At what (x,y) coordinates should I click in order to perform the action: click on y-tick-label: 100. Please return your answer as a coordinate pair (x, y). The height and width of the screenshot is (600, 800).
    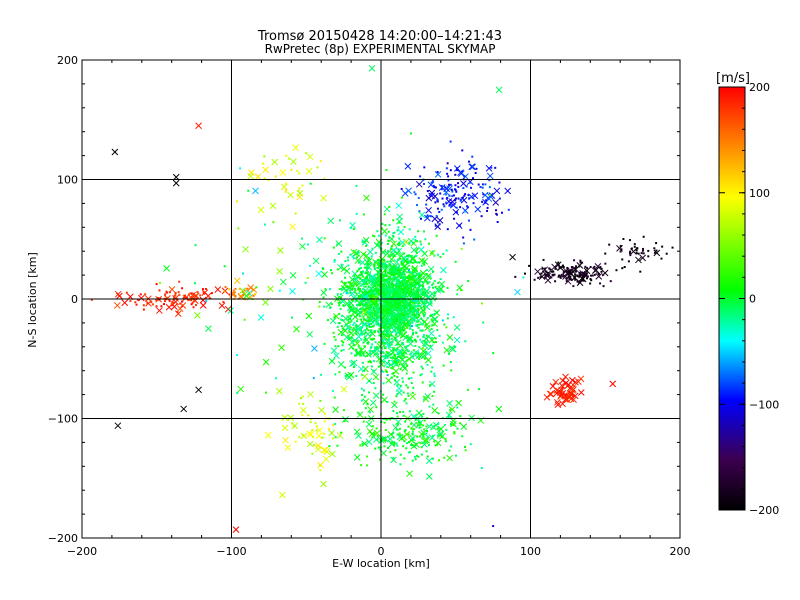
    Looking at the image, I should click on (67, 180).